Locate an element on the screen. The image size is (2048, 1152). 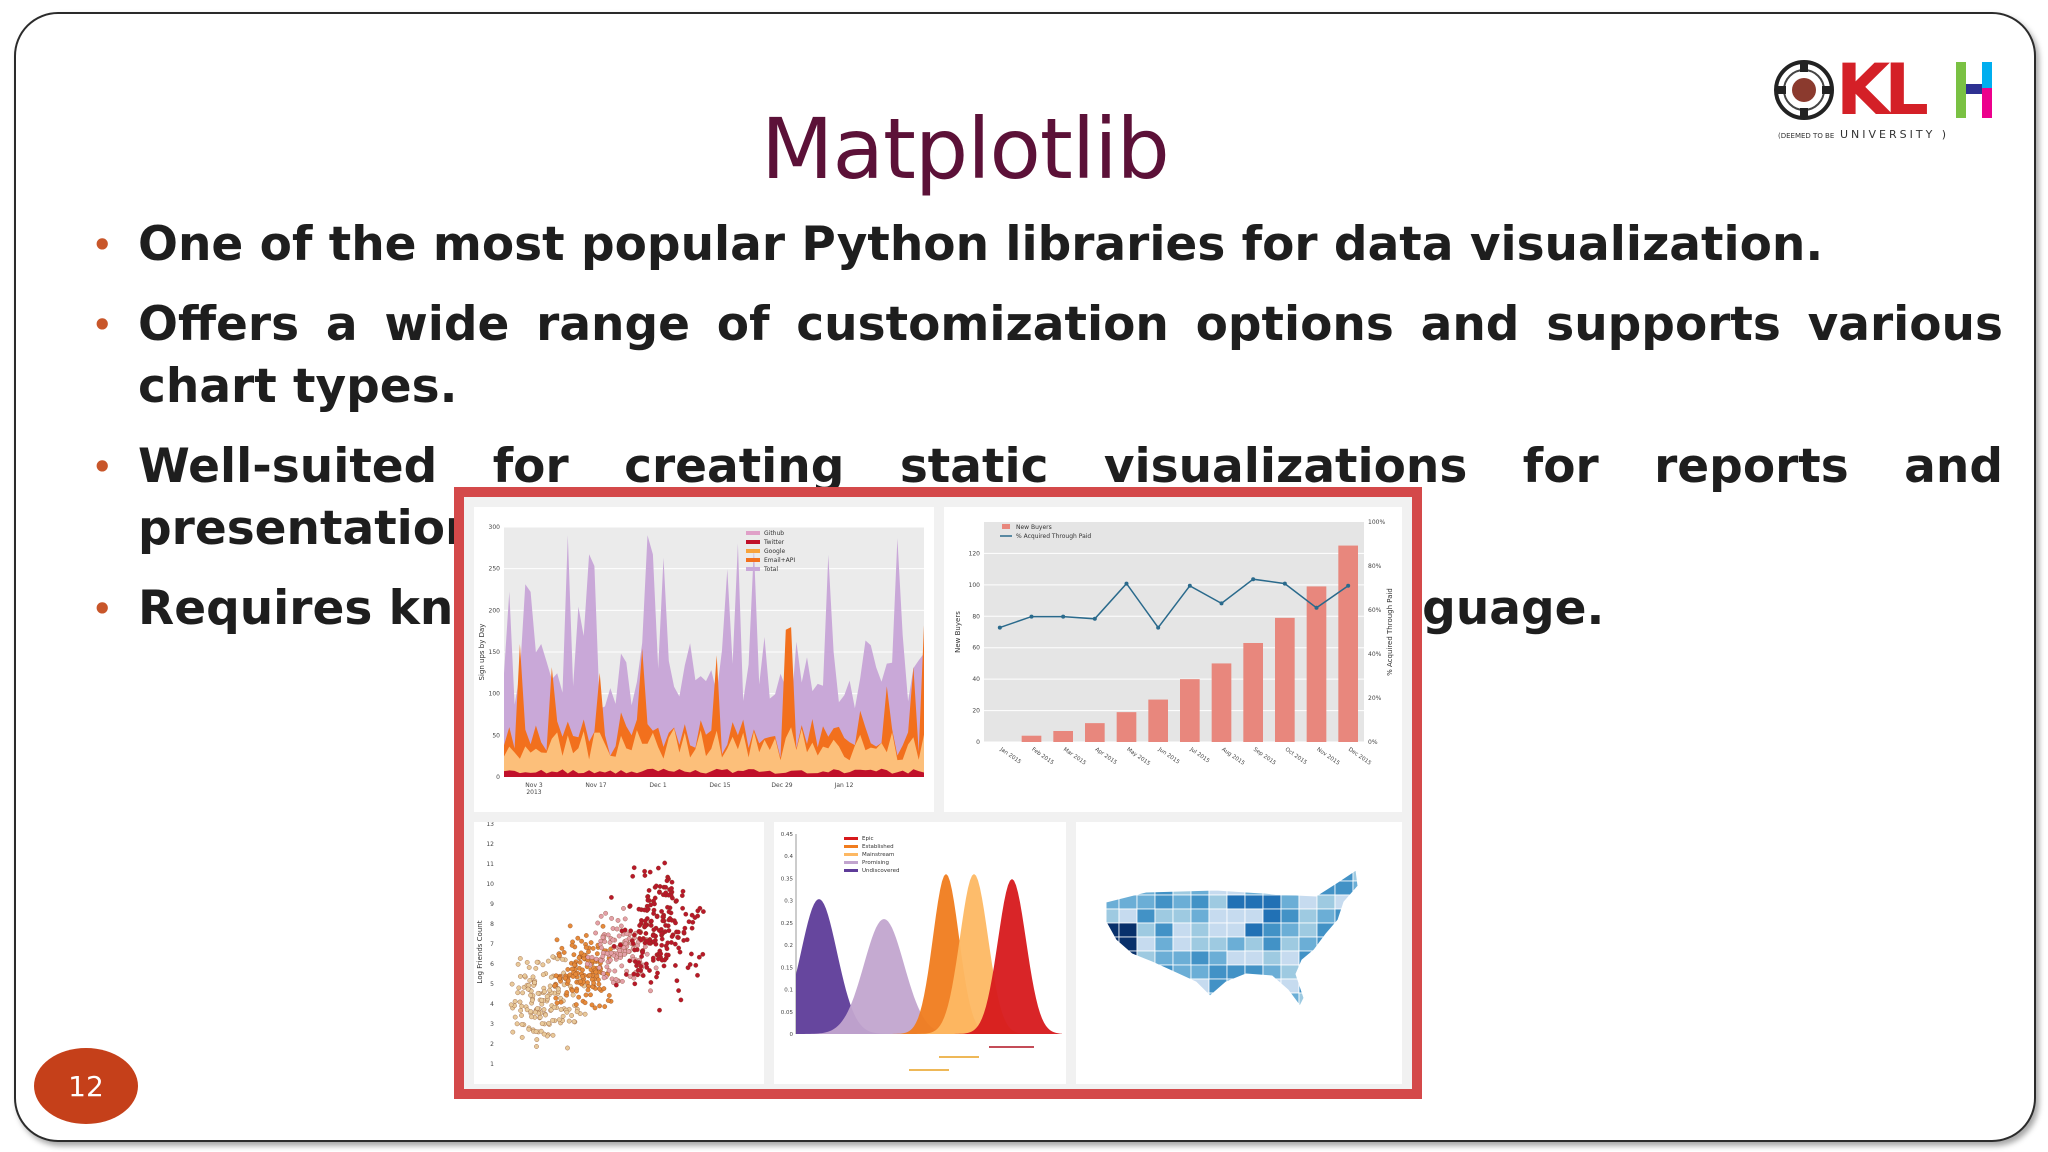
y-tick-label-right: 40% is located at coordinates (1375, 654).